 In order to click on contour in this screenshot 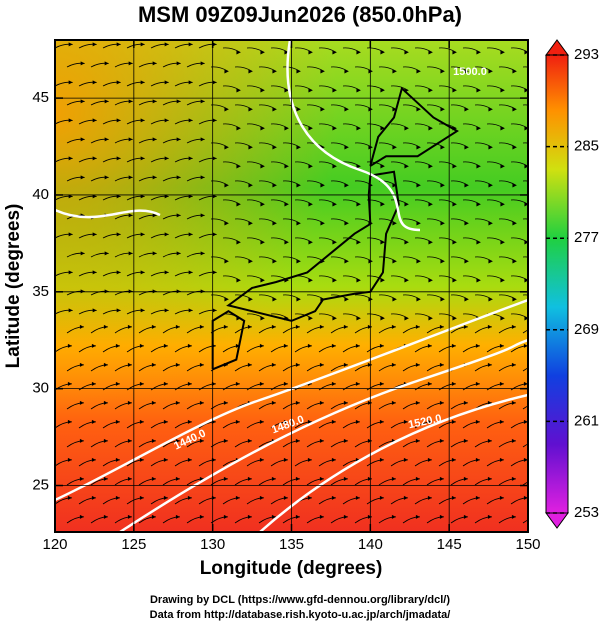, I will do `click(108, 213)`.